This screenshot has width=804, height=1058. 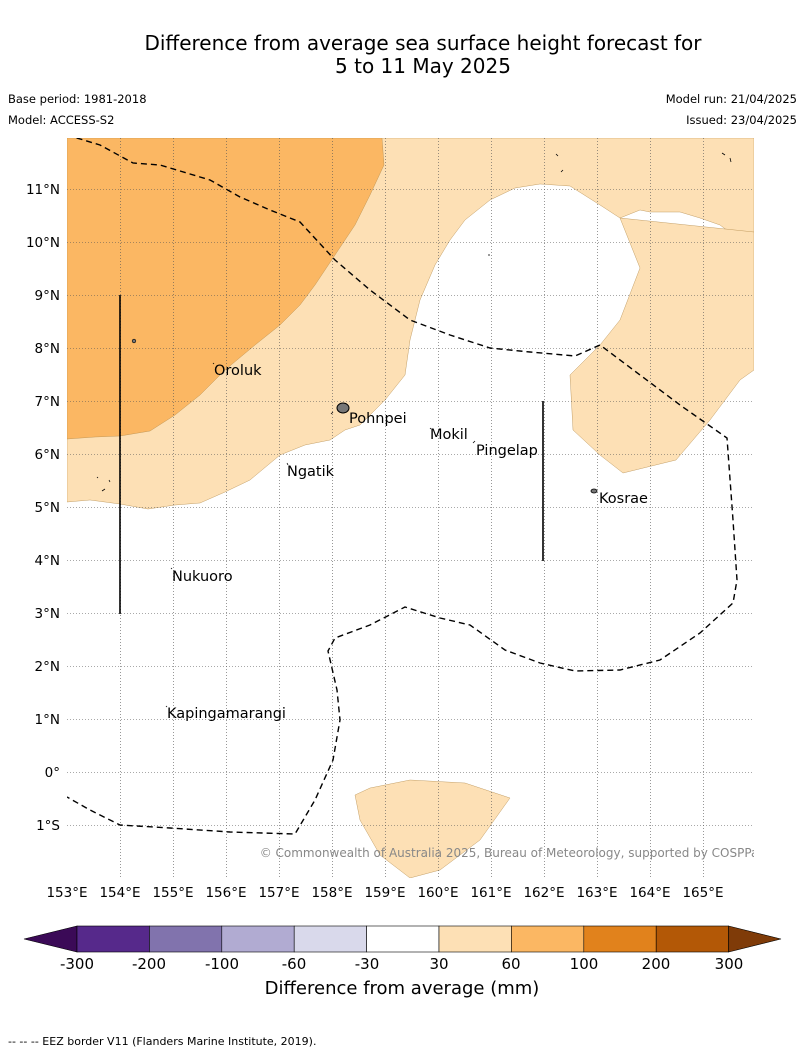 I want to click on colorbar-tick: -100, so click(x=222, y=964).